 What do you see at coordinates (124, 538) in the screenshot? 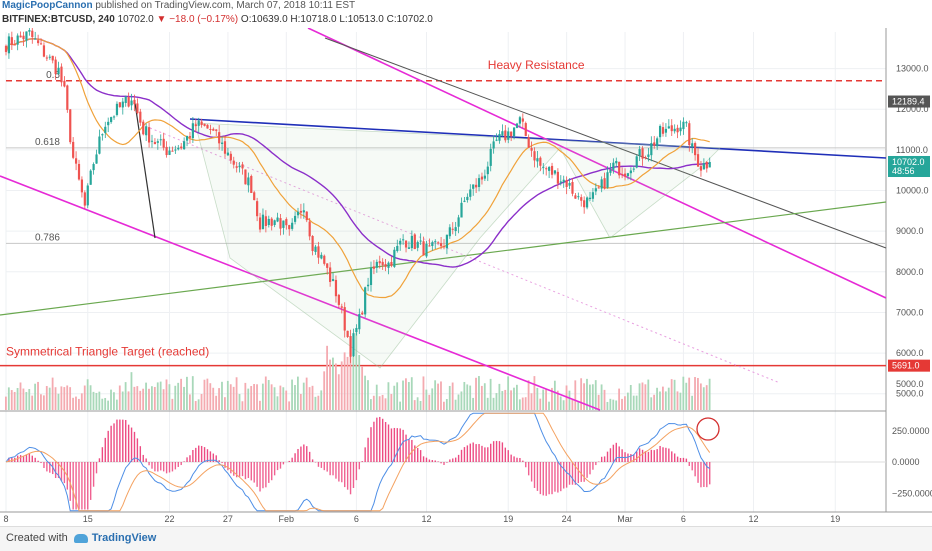
I see `tradingview-brand: TradingView` at bounding box center [124, 538].